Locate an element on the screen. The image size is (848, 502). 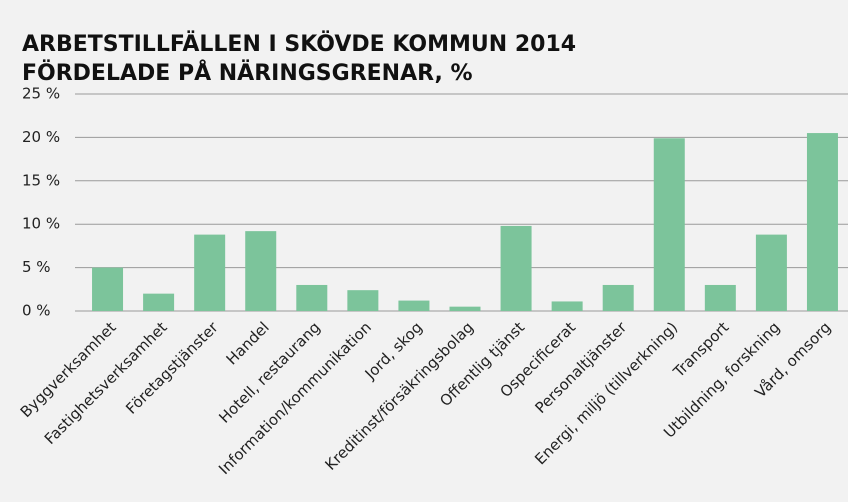
y-tick-label: 20 % is located at coordinates (41, 137).